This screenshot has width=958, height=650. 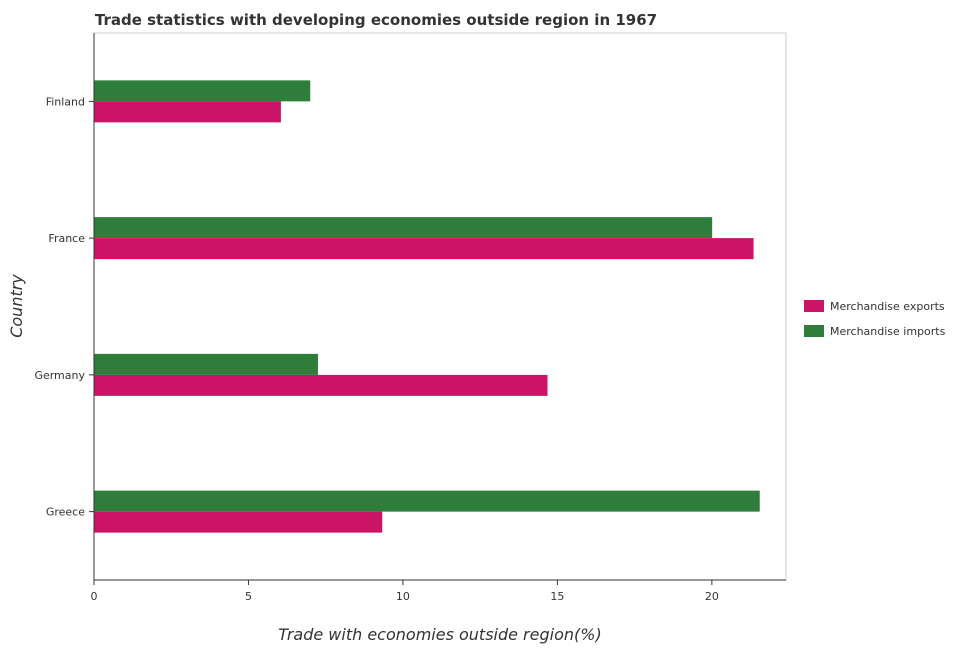 What do you see at coordinates (887, 306) in the screenshot?
I see `legend-label-exports: Merchandise exports` at bounding box center [887, 306].